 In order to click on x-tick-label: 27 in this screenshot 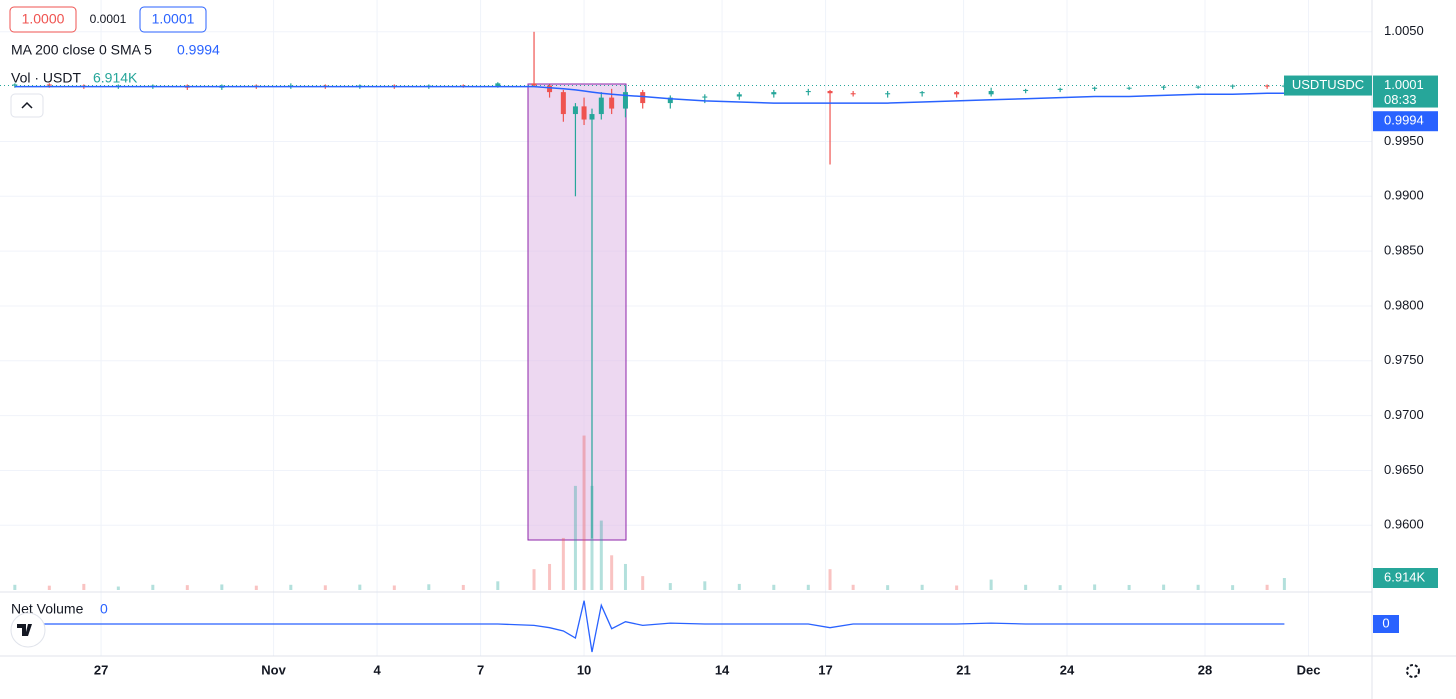, I will do `click(101, 669)`.